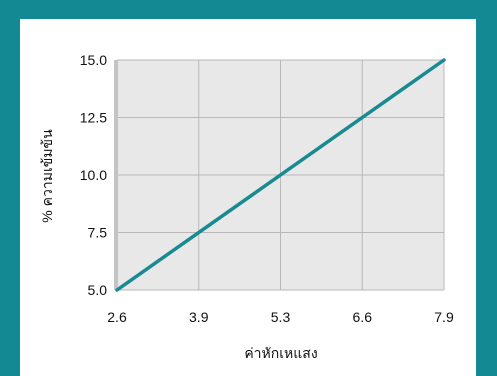 Image resolution: width=497 pixels, height=376 pixels. What do you see at coordinates (444, 317) in the screenshot?
I see `x-tick-label: 7.9` at bounding box center [444, 317].